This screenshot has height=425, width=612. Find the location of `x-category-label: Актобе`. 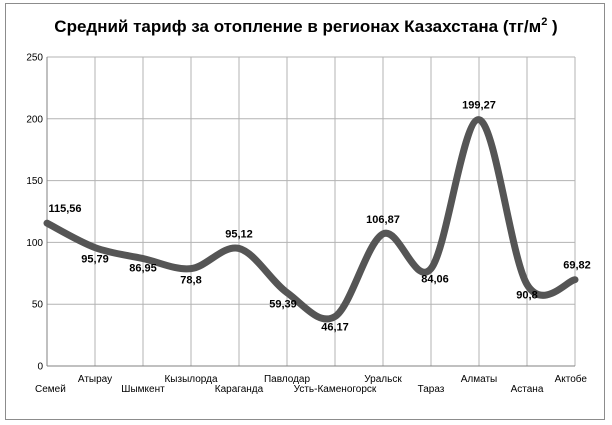

x-category-label: Актобе is located at coordinates (571, 379).